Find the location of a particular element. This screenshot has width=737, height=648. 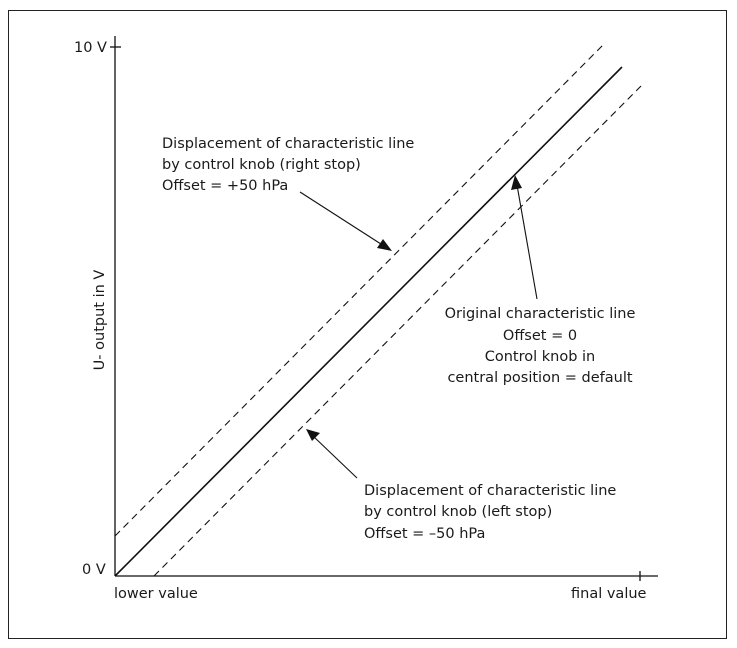

y-bottom-tick-label: 0 V is located at coordinates (94, 570).